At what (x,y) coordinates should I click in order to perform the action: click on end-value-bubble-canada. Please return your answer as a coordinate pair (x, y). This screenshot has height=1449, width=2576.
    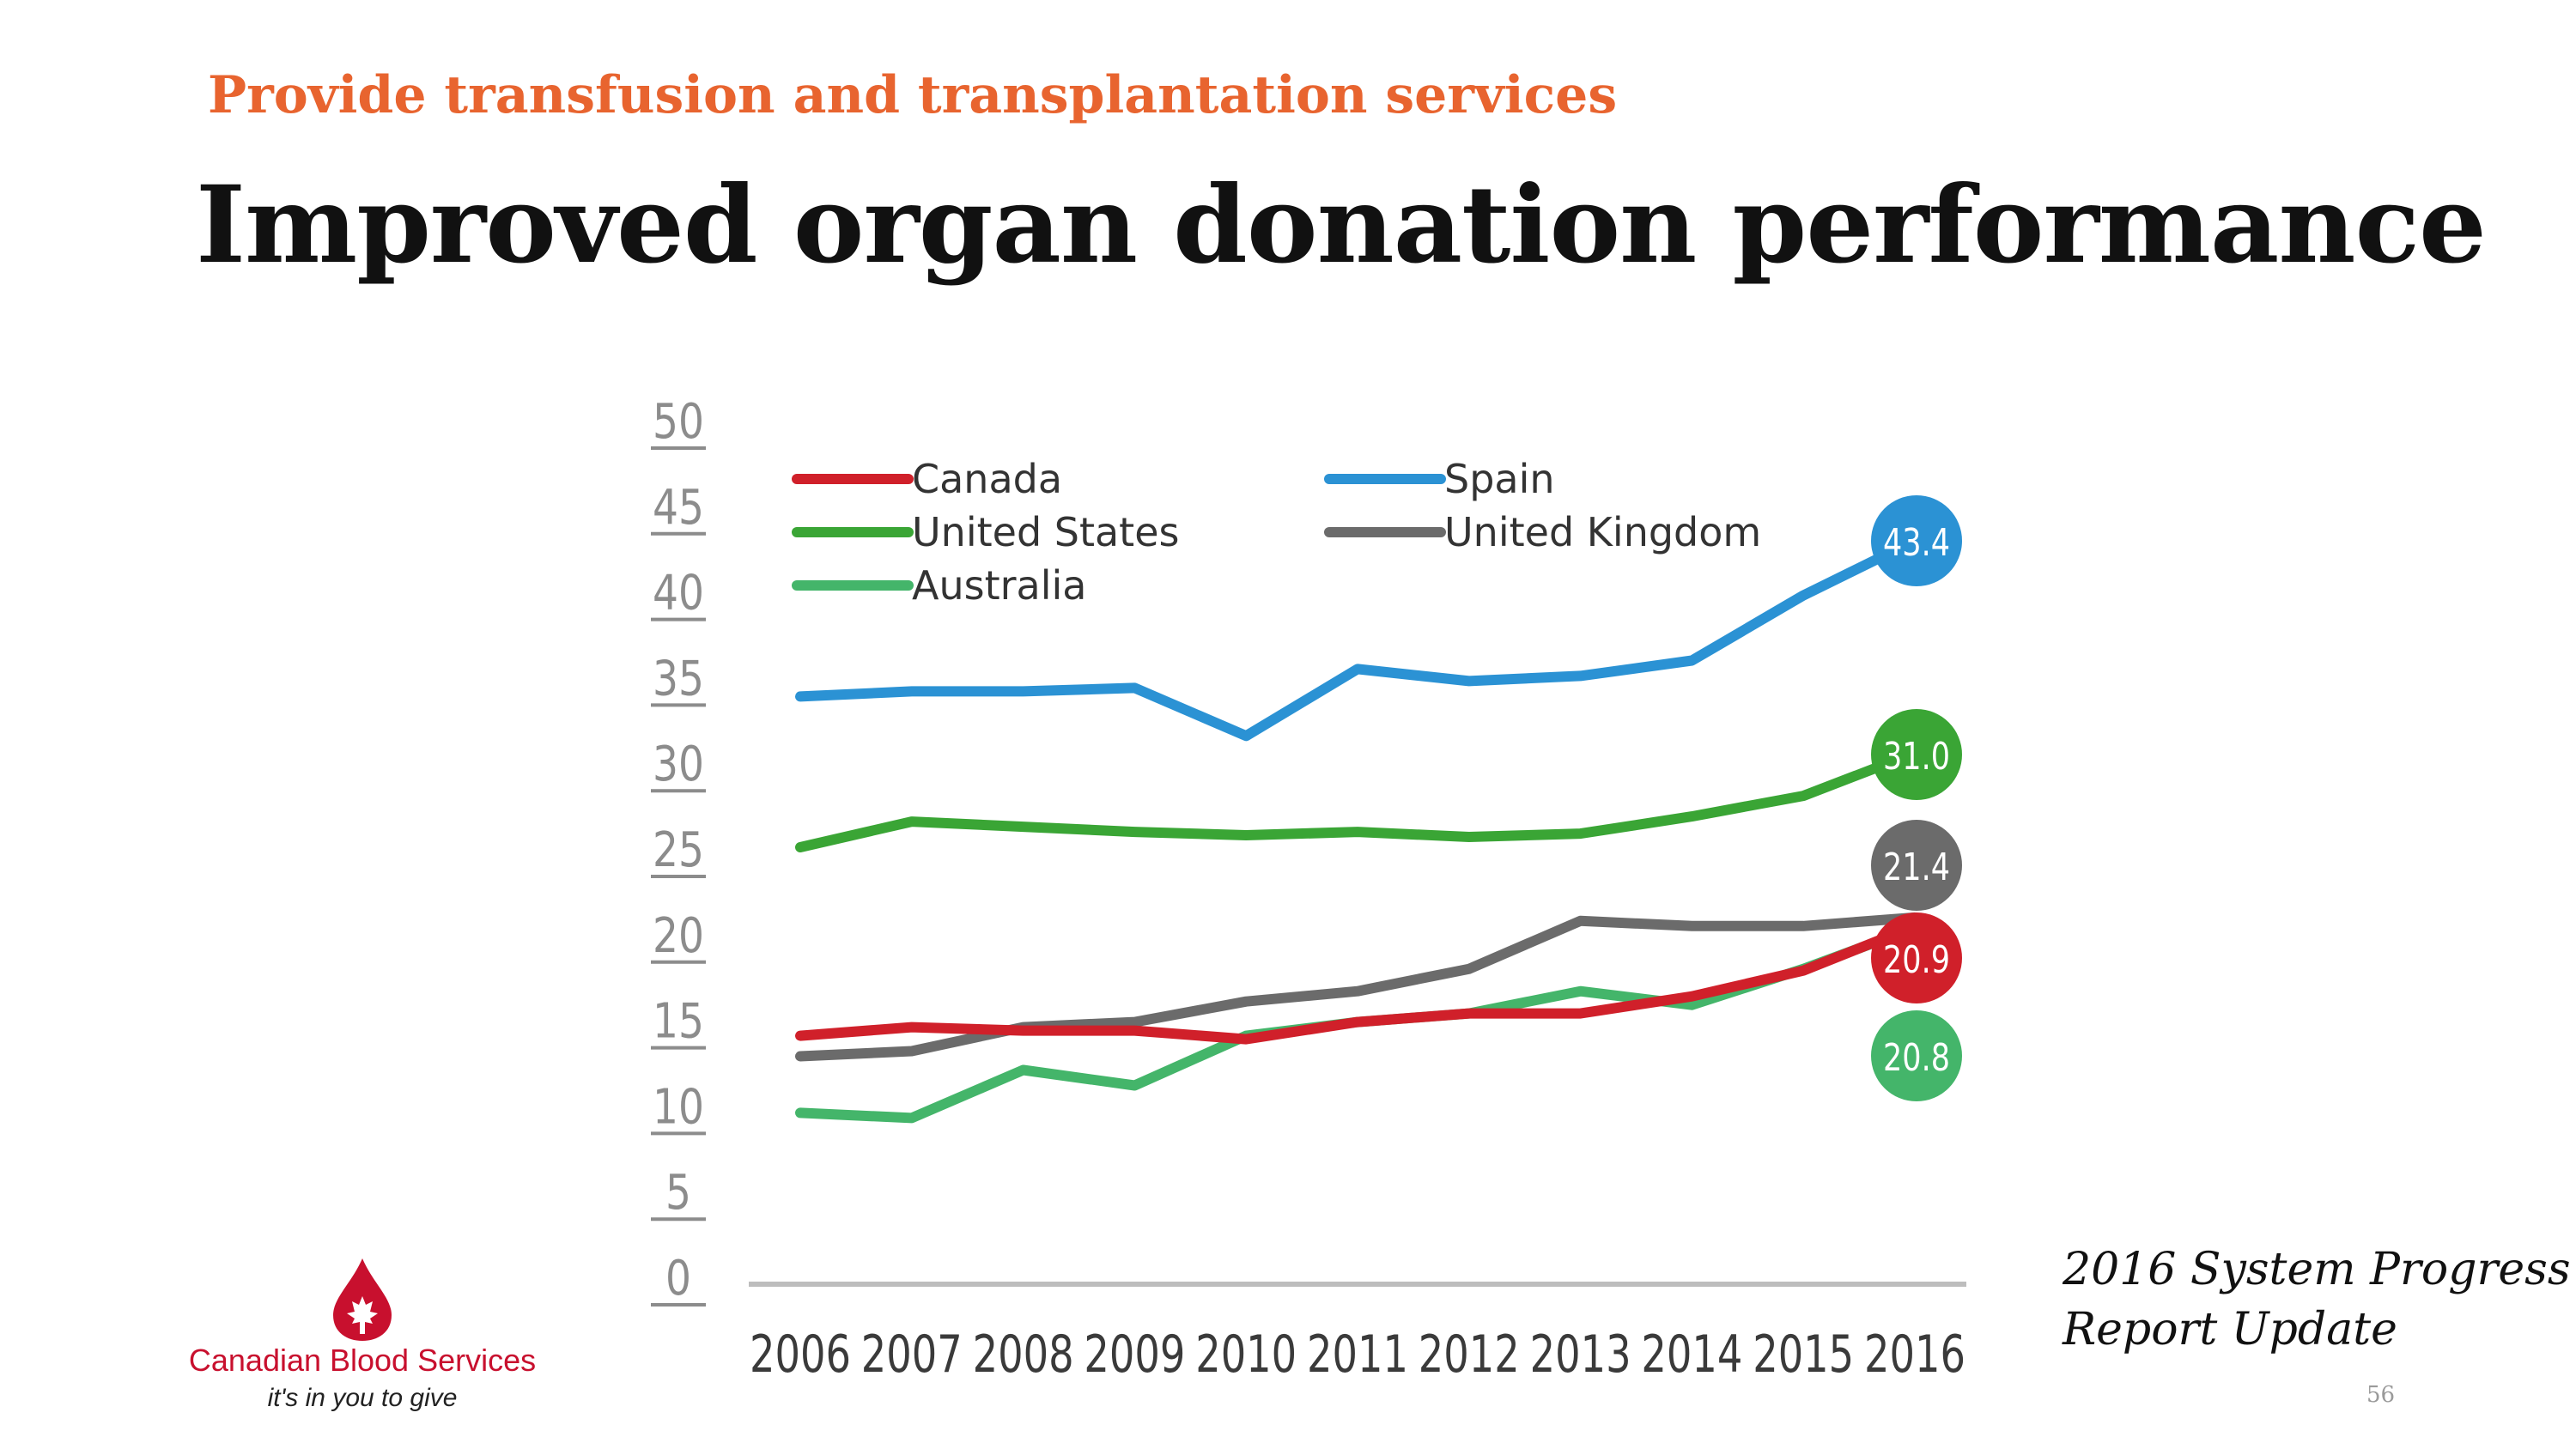
    Looking at the image, I should click on (1916, 957).